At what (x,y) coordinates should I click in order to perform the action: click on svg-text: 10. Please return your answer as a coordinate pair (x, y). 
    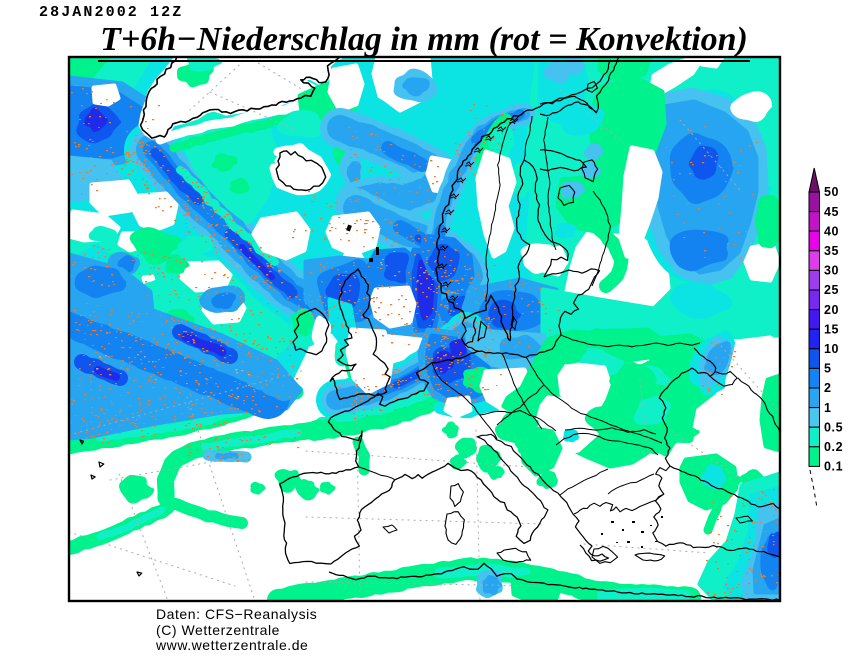
    Looking at the image, I should click on (831, 349).